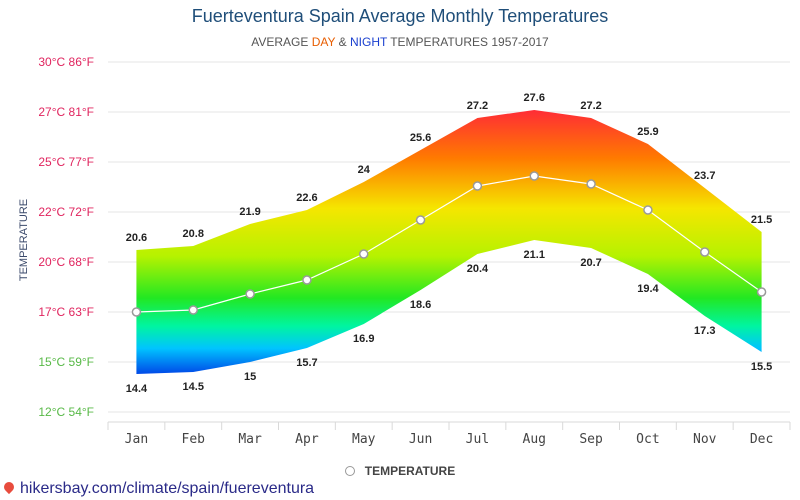 This screenshot has height=500, width=800. I want to click on x-tick-label: Oct, so click(647, 439).